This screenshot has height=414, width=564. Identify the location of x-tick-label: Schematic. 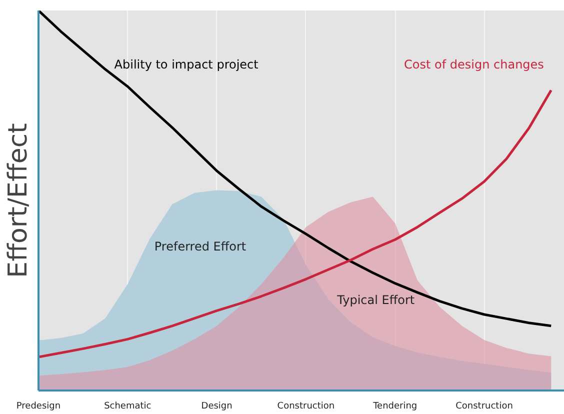
(128, 407).